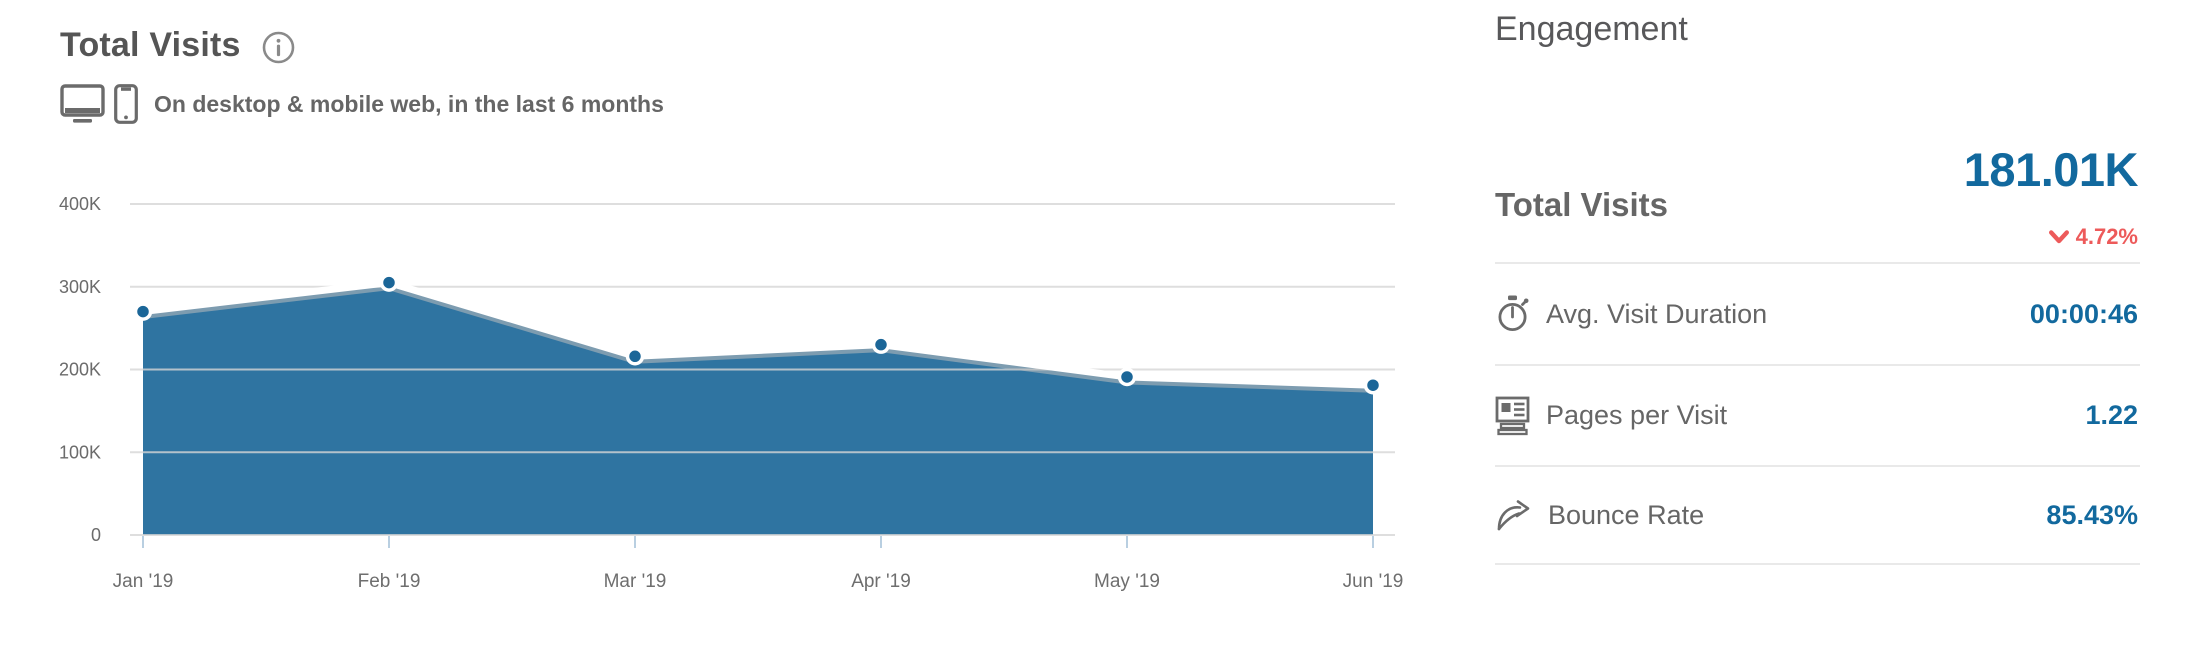  I want to click on engagement-title: Engagement, so click(1591, 29).